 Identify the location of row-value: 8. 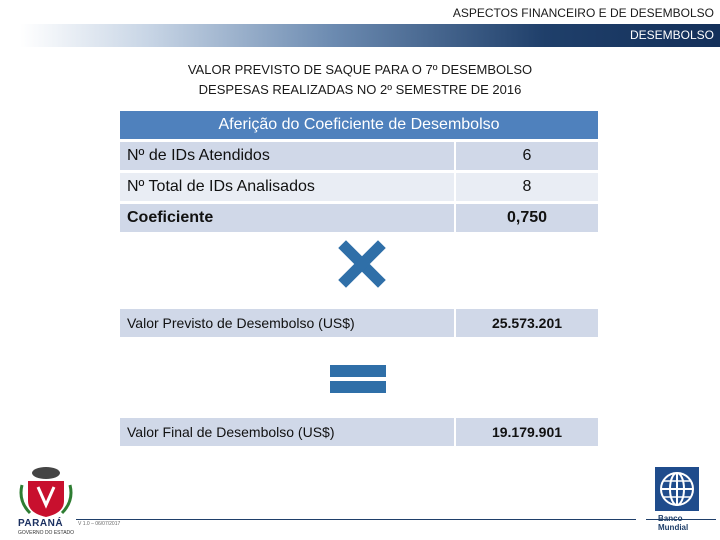
(527, 187).